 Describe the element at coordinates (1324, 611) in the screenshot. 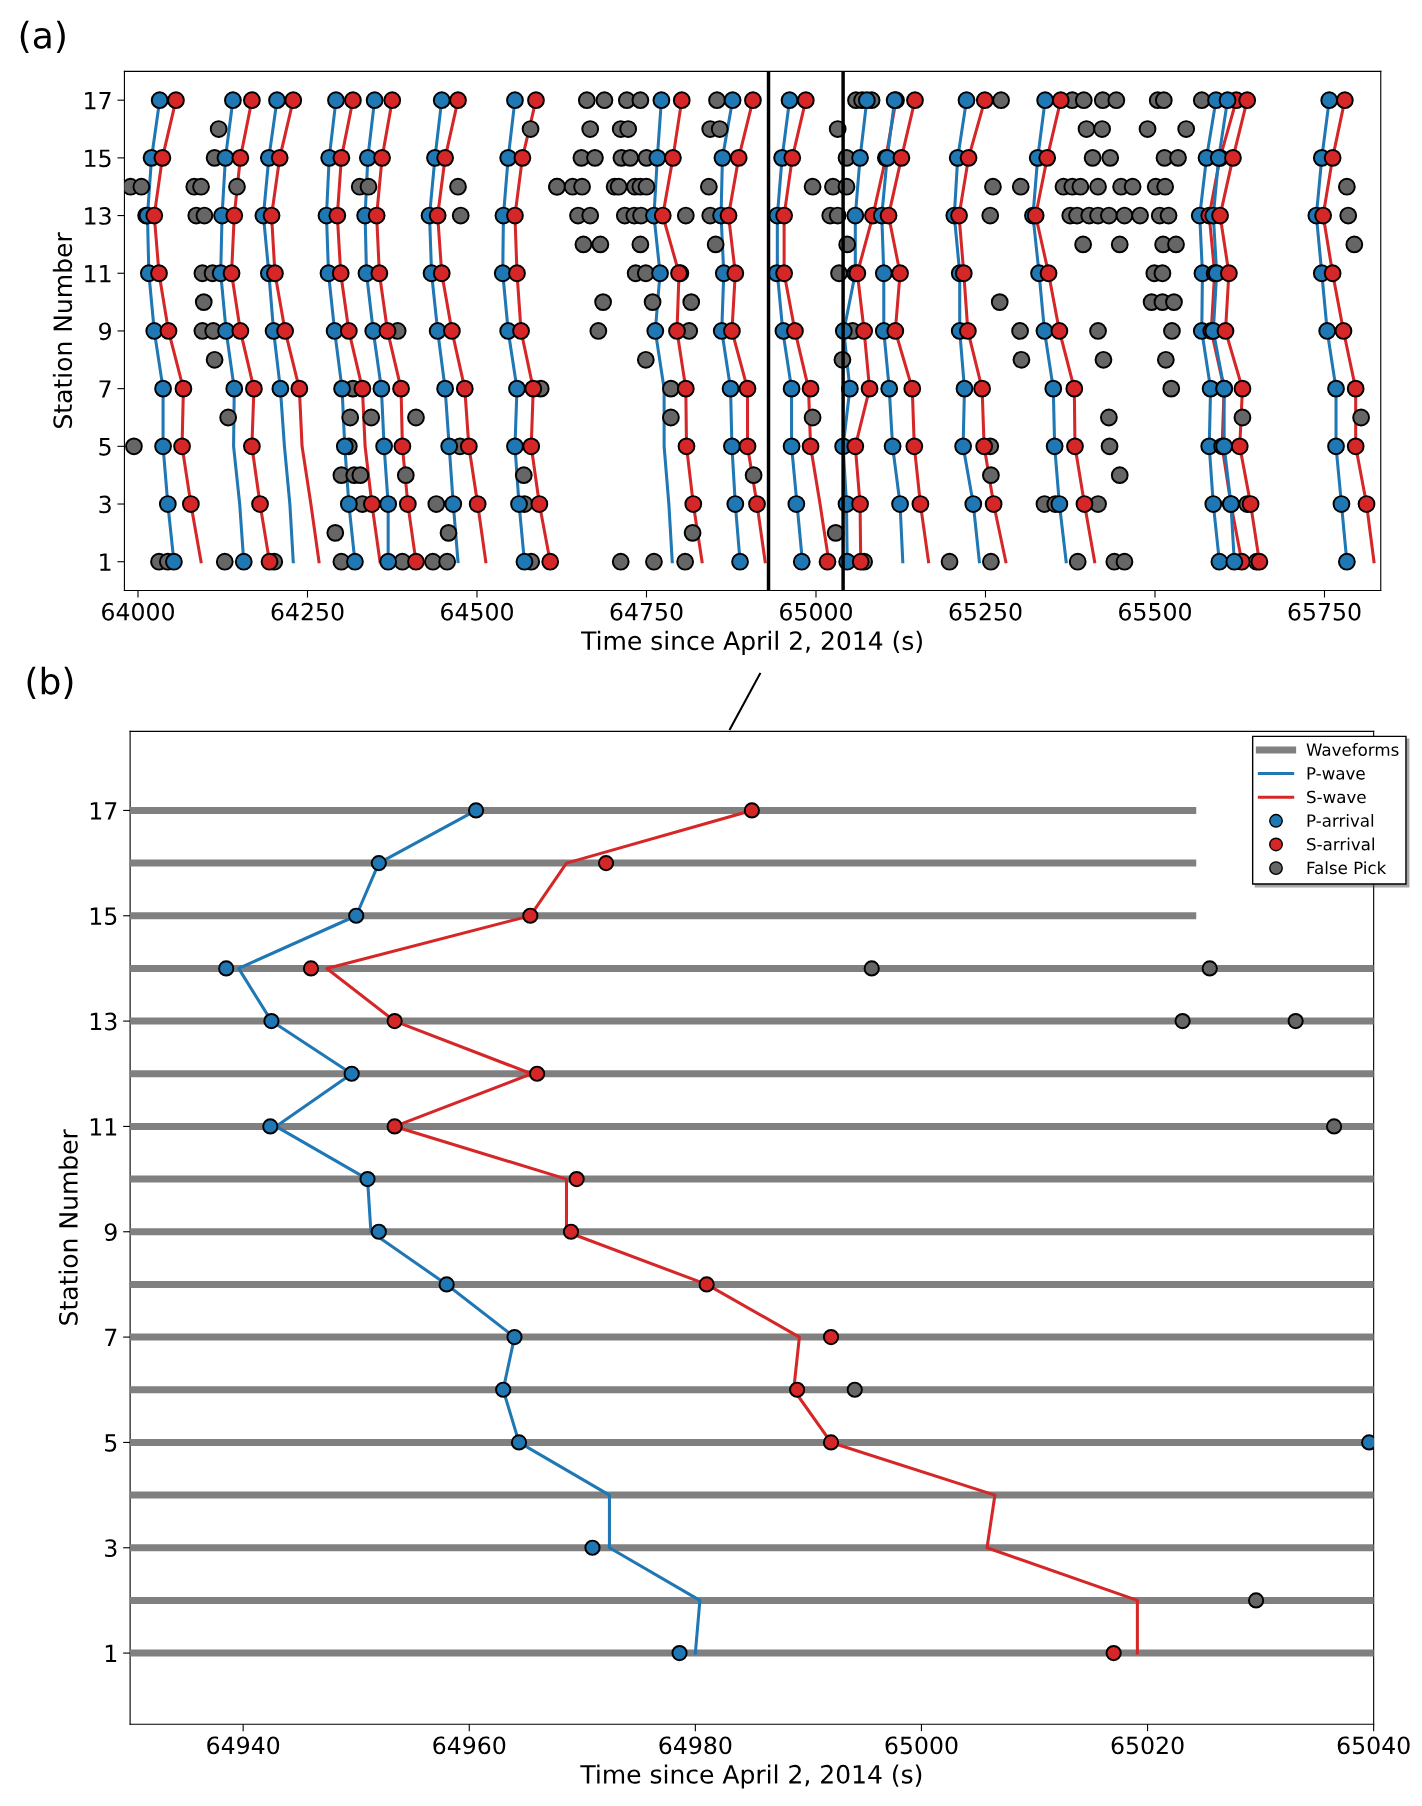

I see `x-tick-label: 65750` at that location.